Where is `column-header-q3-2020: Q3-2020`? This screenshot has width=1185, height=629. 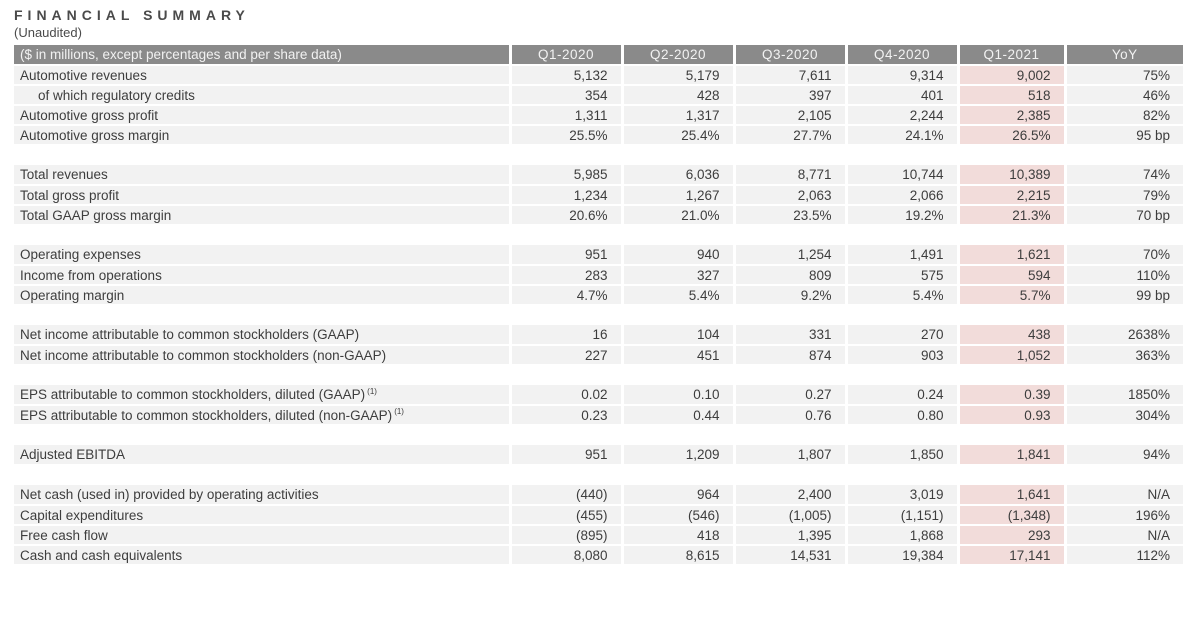
column-header-q3-2020: Q3-2020 is located at coordinates (791, 55).